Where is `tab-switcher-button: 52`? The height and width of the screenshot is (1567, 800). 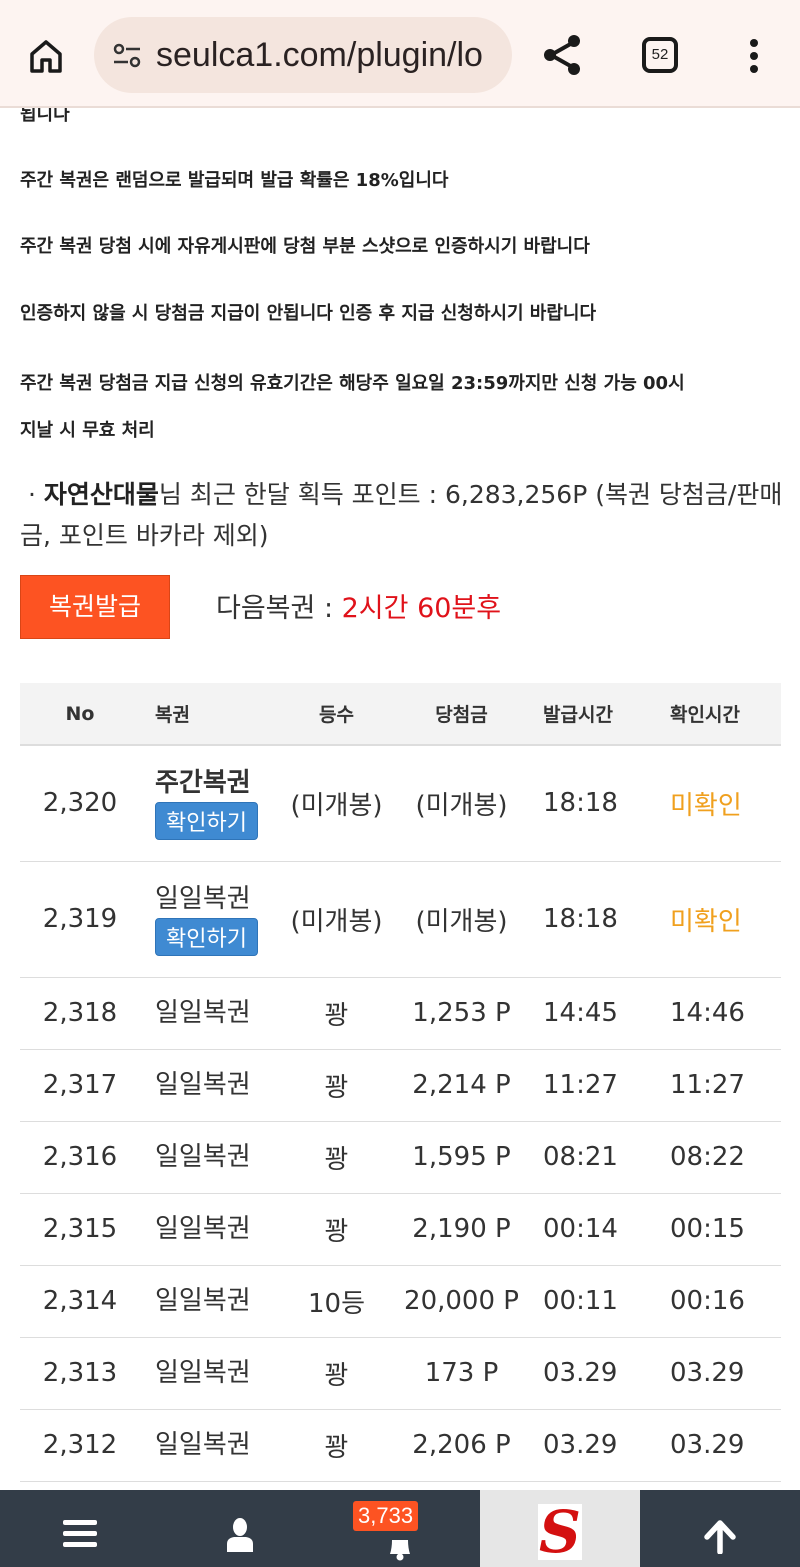
tab-switcher-button: 52 is located at coordinates (660, 55).